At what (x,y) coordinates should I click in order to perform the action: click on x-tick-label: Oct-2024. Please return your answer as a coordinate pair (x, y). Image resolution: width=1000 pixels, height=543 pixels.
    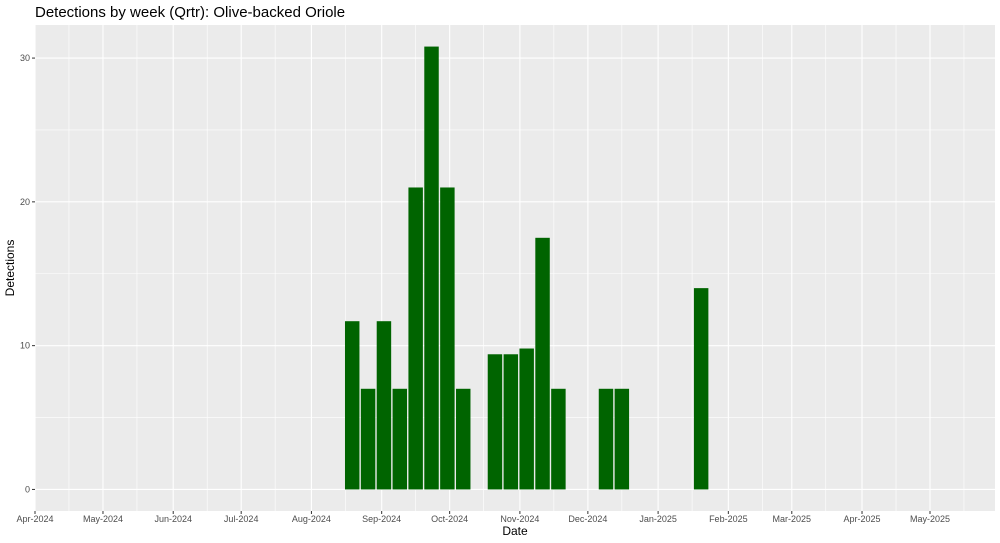
    Looking at the image, I should click on (449, 519).